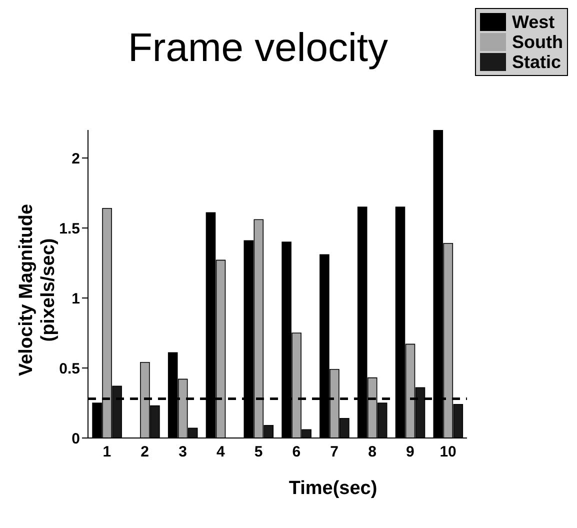  Describe the element at coordinates (537, 62) in the screenshot. I see `legend-label: Static` at that location.